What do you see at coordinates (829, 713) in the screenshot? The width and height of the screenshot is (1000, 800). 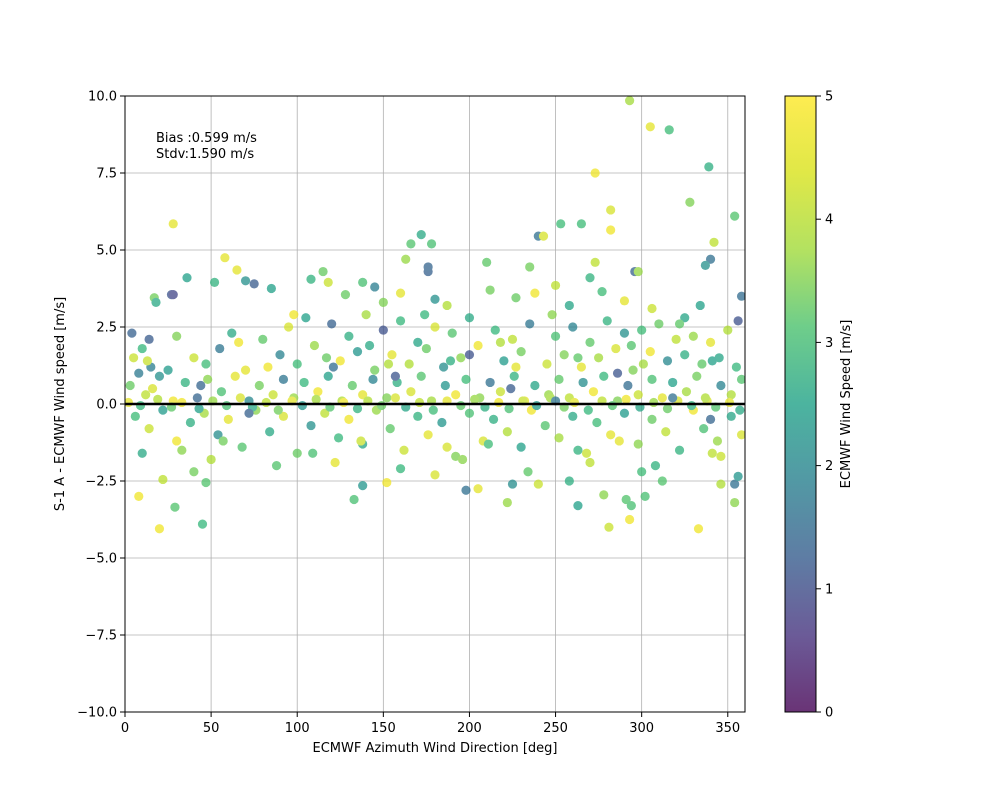 I see `colorbar-tick-label: 0` at bounding box center [829, 713].